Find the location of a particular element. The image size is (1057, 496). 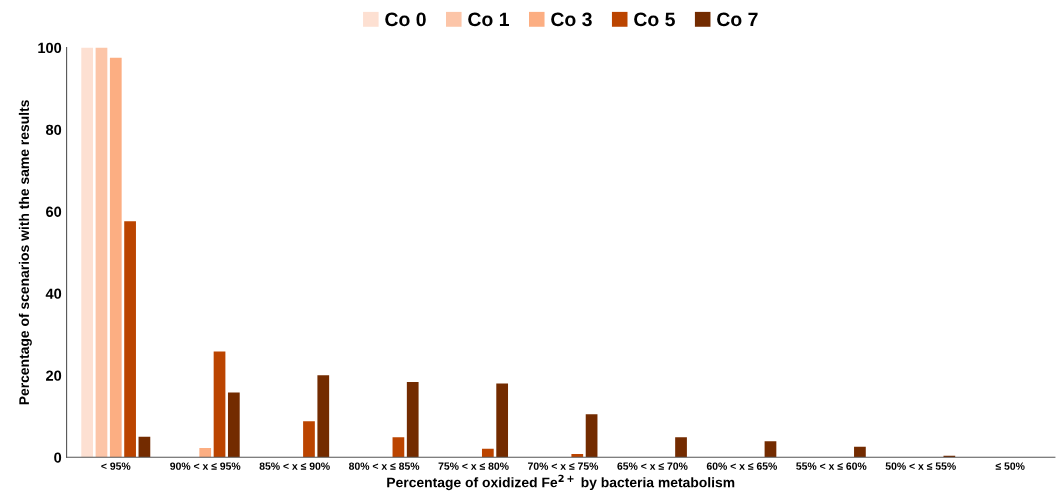

legend-label: Co 1 is located at coordinates (488, 19).